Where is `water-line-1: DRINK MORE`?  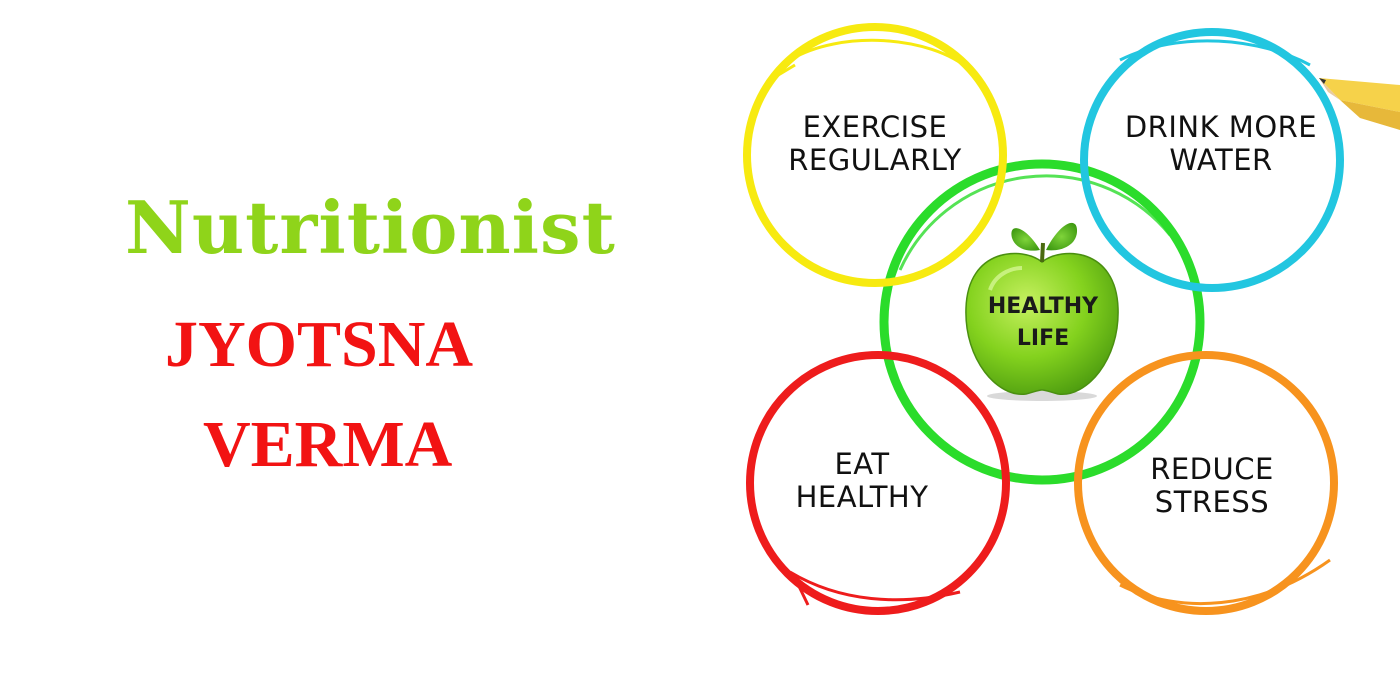 water-line-1: DRINK MORE is located at coordinates (1221, 127).